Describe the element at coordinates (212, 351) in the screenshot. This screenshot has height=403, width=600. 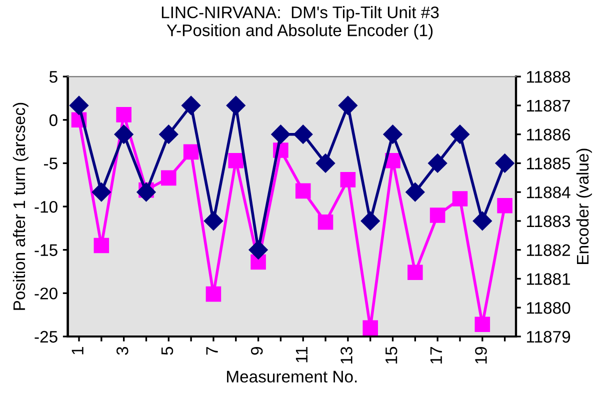
I see `x-tick-label: 7` at that location.